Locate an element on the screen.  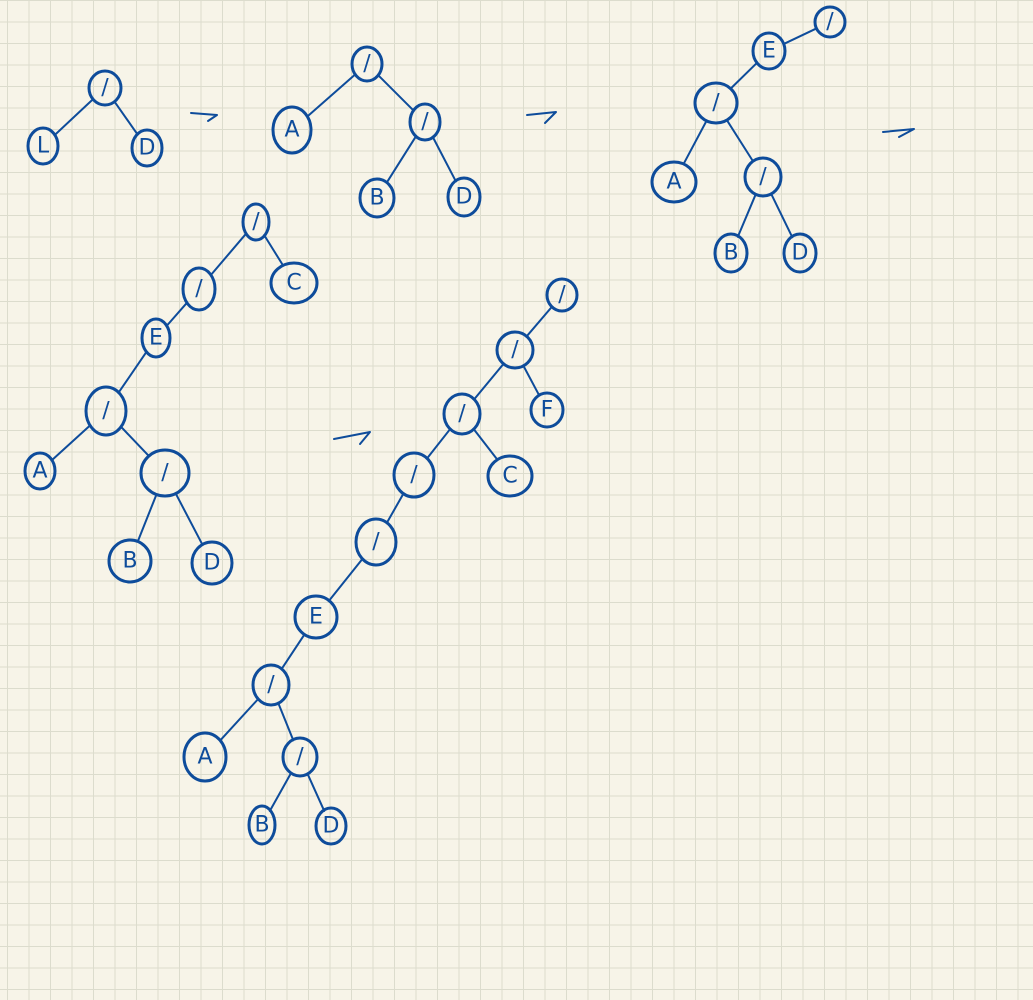
tree-5-node-t5-div6: / is located at coordinates (300, 757).